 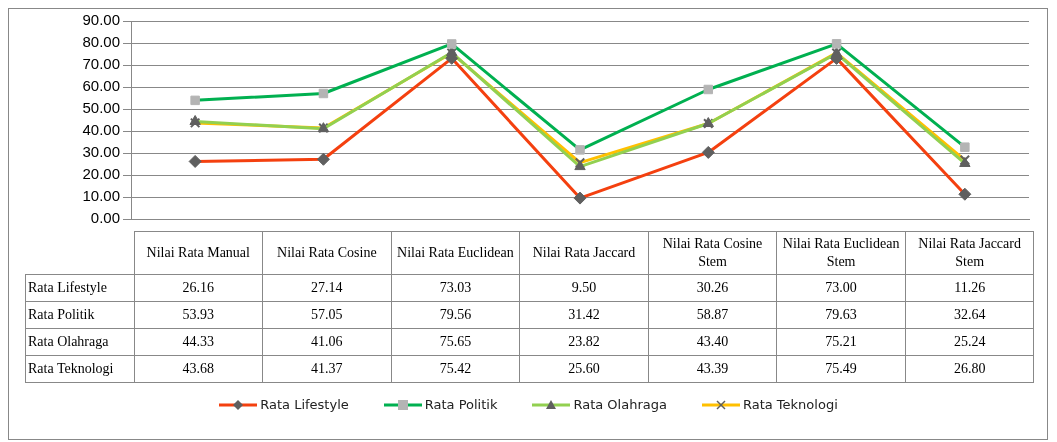 What do you see at coordinates (71, 368) in the screenshot?
I see `text: Rata Teknologi` at bounding box center [71, 368].